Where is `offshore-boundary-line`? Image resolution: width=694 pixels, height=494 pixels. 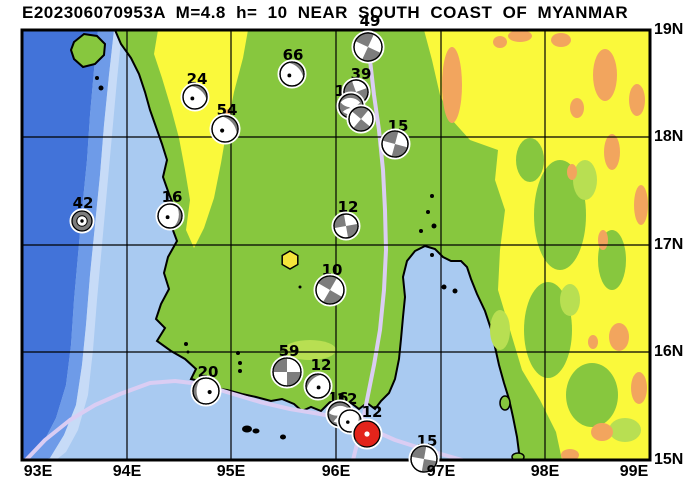
offshore-boundary-line is located at coordinates (244, 419).